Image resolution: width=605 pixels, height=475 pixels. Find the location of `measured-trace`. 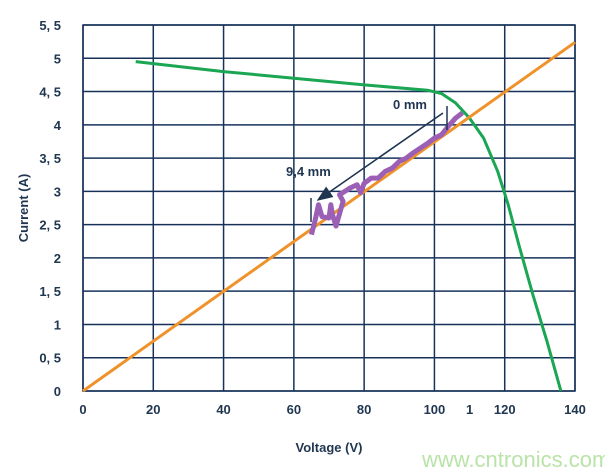

measured-trace is located at coordinates (386, 173).